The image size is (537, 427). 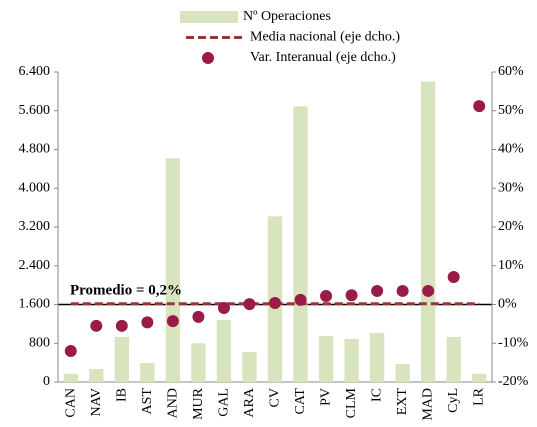 I want to click on y2-tick-label: 50%, so click(x=511, y=110).